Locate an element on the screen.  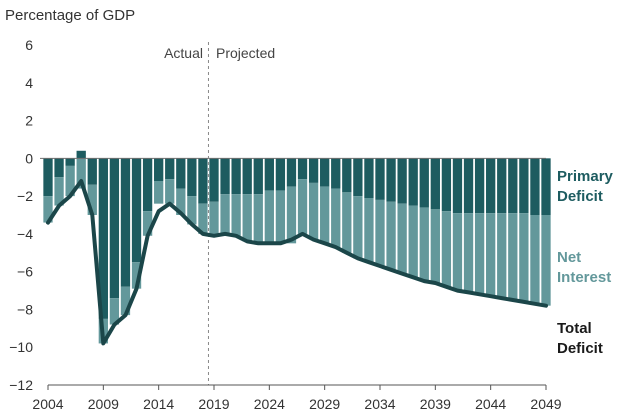
legend-total-line2: Deficit is located at coordinates (580, 348).